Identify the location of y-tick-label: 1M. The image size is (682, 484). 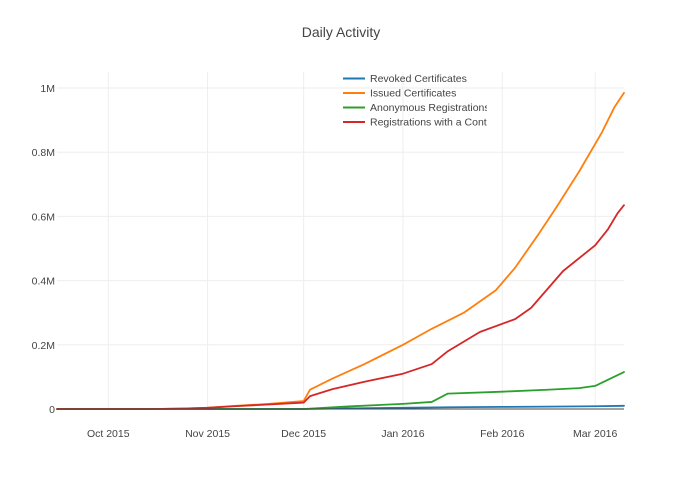
(47, 89).